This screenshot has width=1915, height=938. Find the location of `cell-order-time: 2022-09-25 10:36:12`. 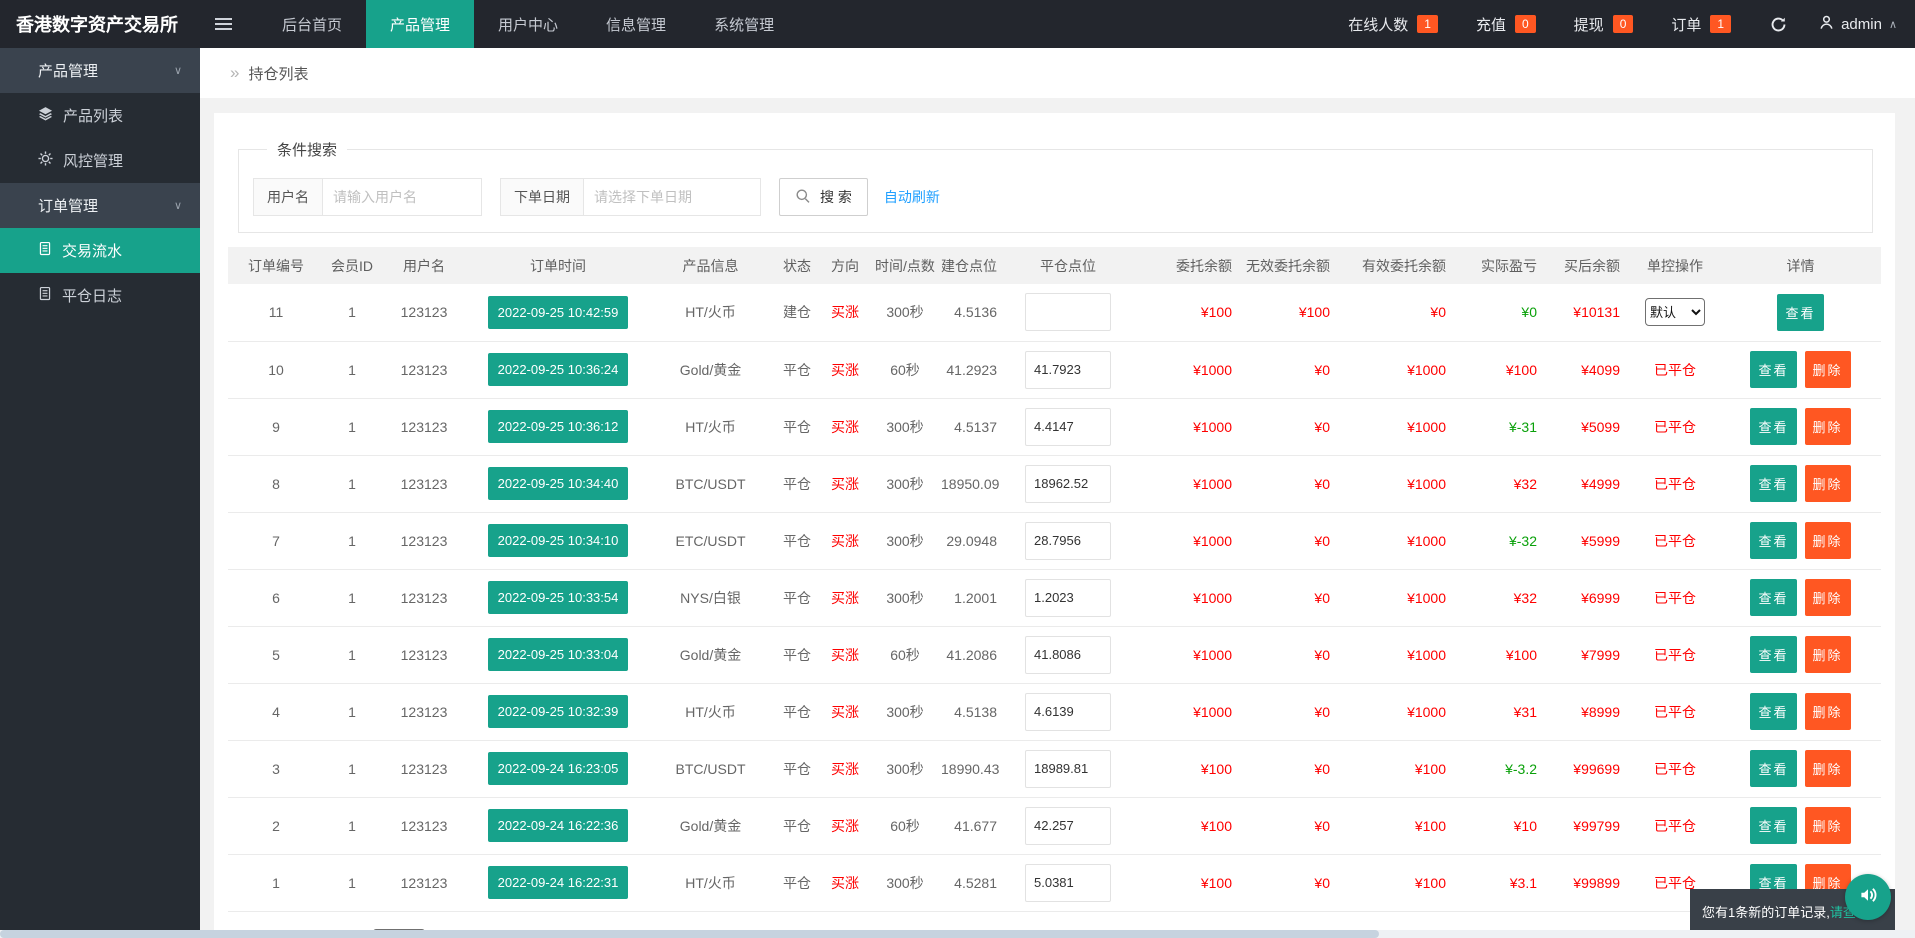

cell-order-time: 2022-09-25 10:36:12 is located at coordinates (558, 427).